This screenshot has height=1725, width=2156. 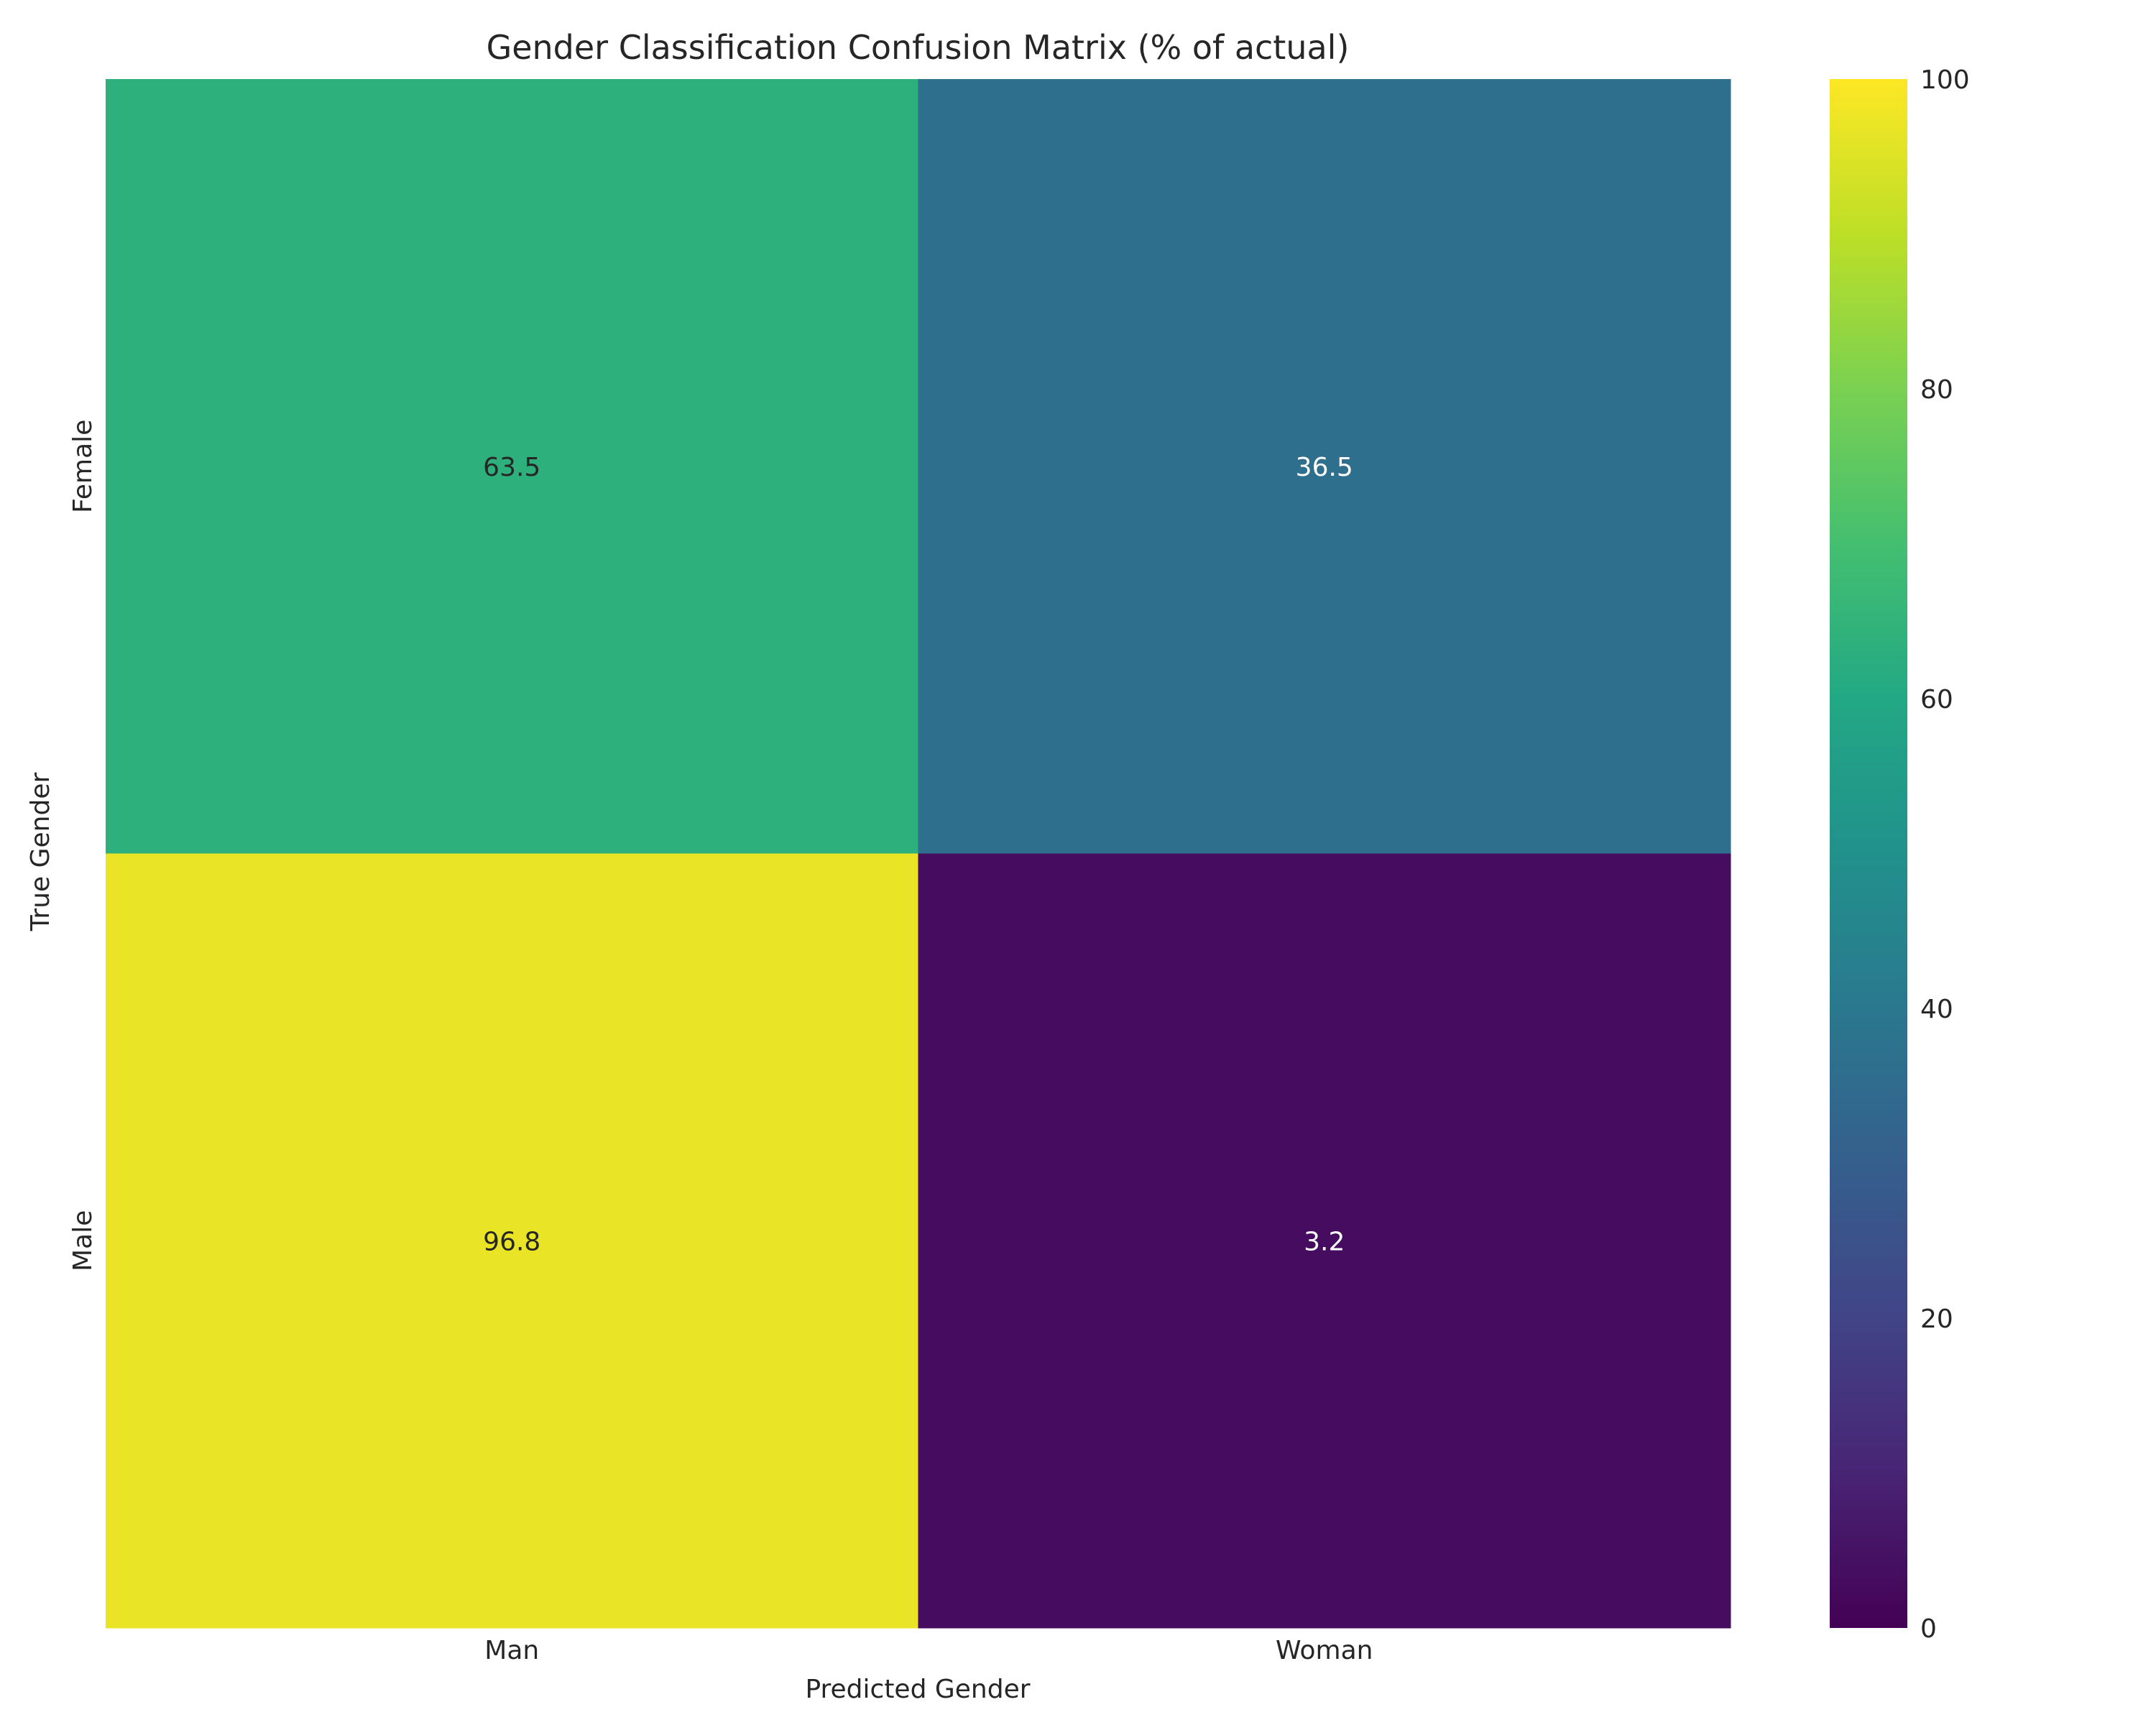 What do you see at coordinates (917, 1689) in the screenshot?
I see `x-axis-label: Predicted Gender` at bounding box center [917, 1689].